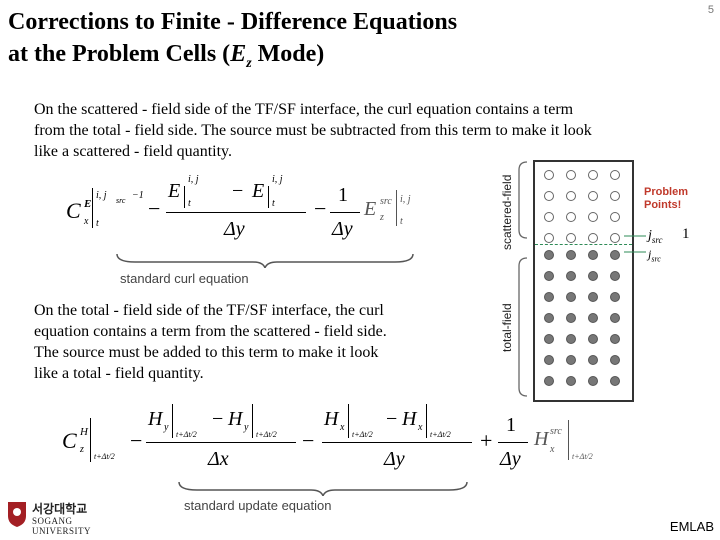  Describe the element at coordinates (88, 204) in the screenshot. I see `eq1-lhs-sup: E` at that location.